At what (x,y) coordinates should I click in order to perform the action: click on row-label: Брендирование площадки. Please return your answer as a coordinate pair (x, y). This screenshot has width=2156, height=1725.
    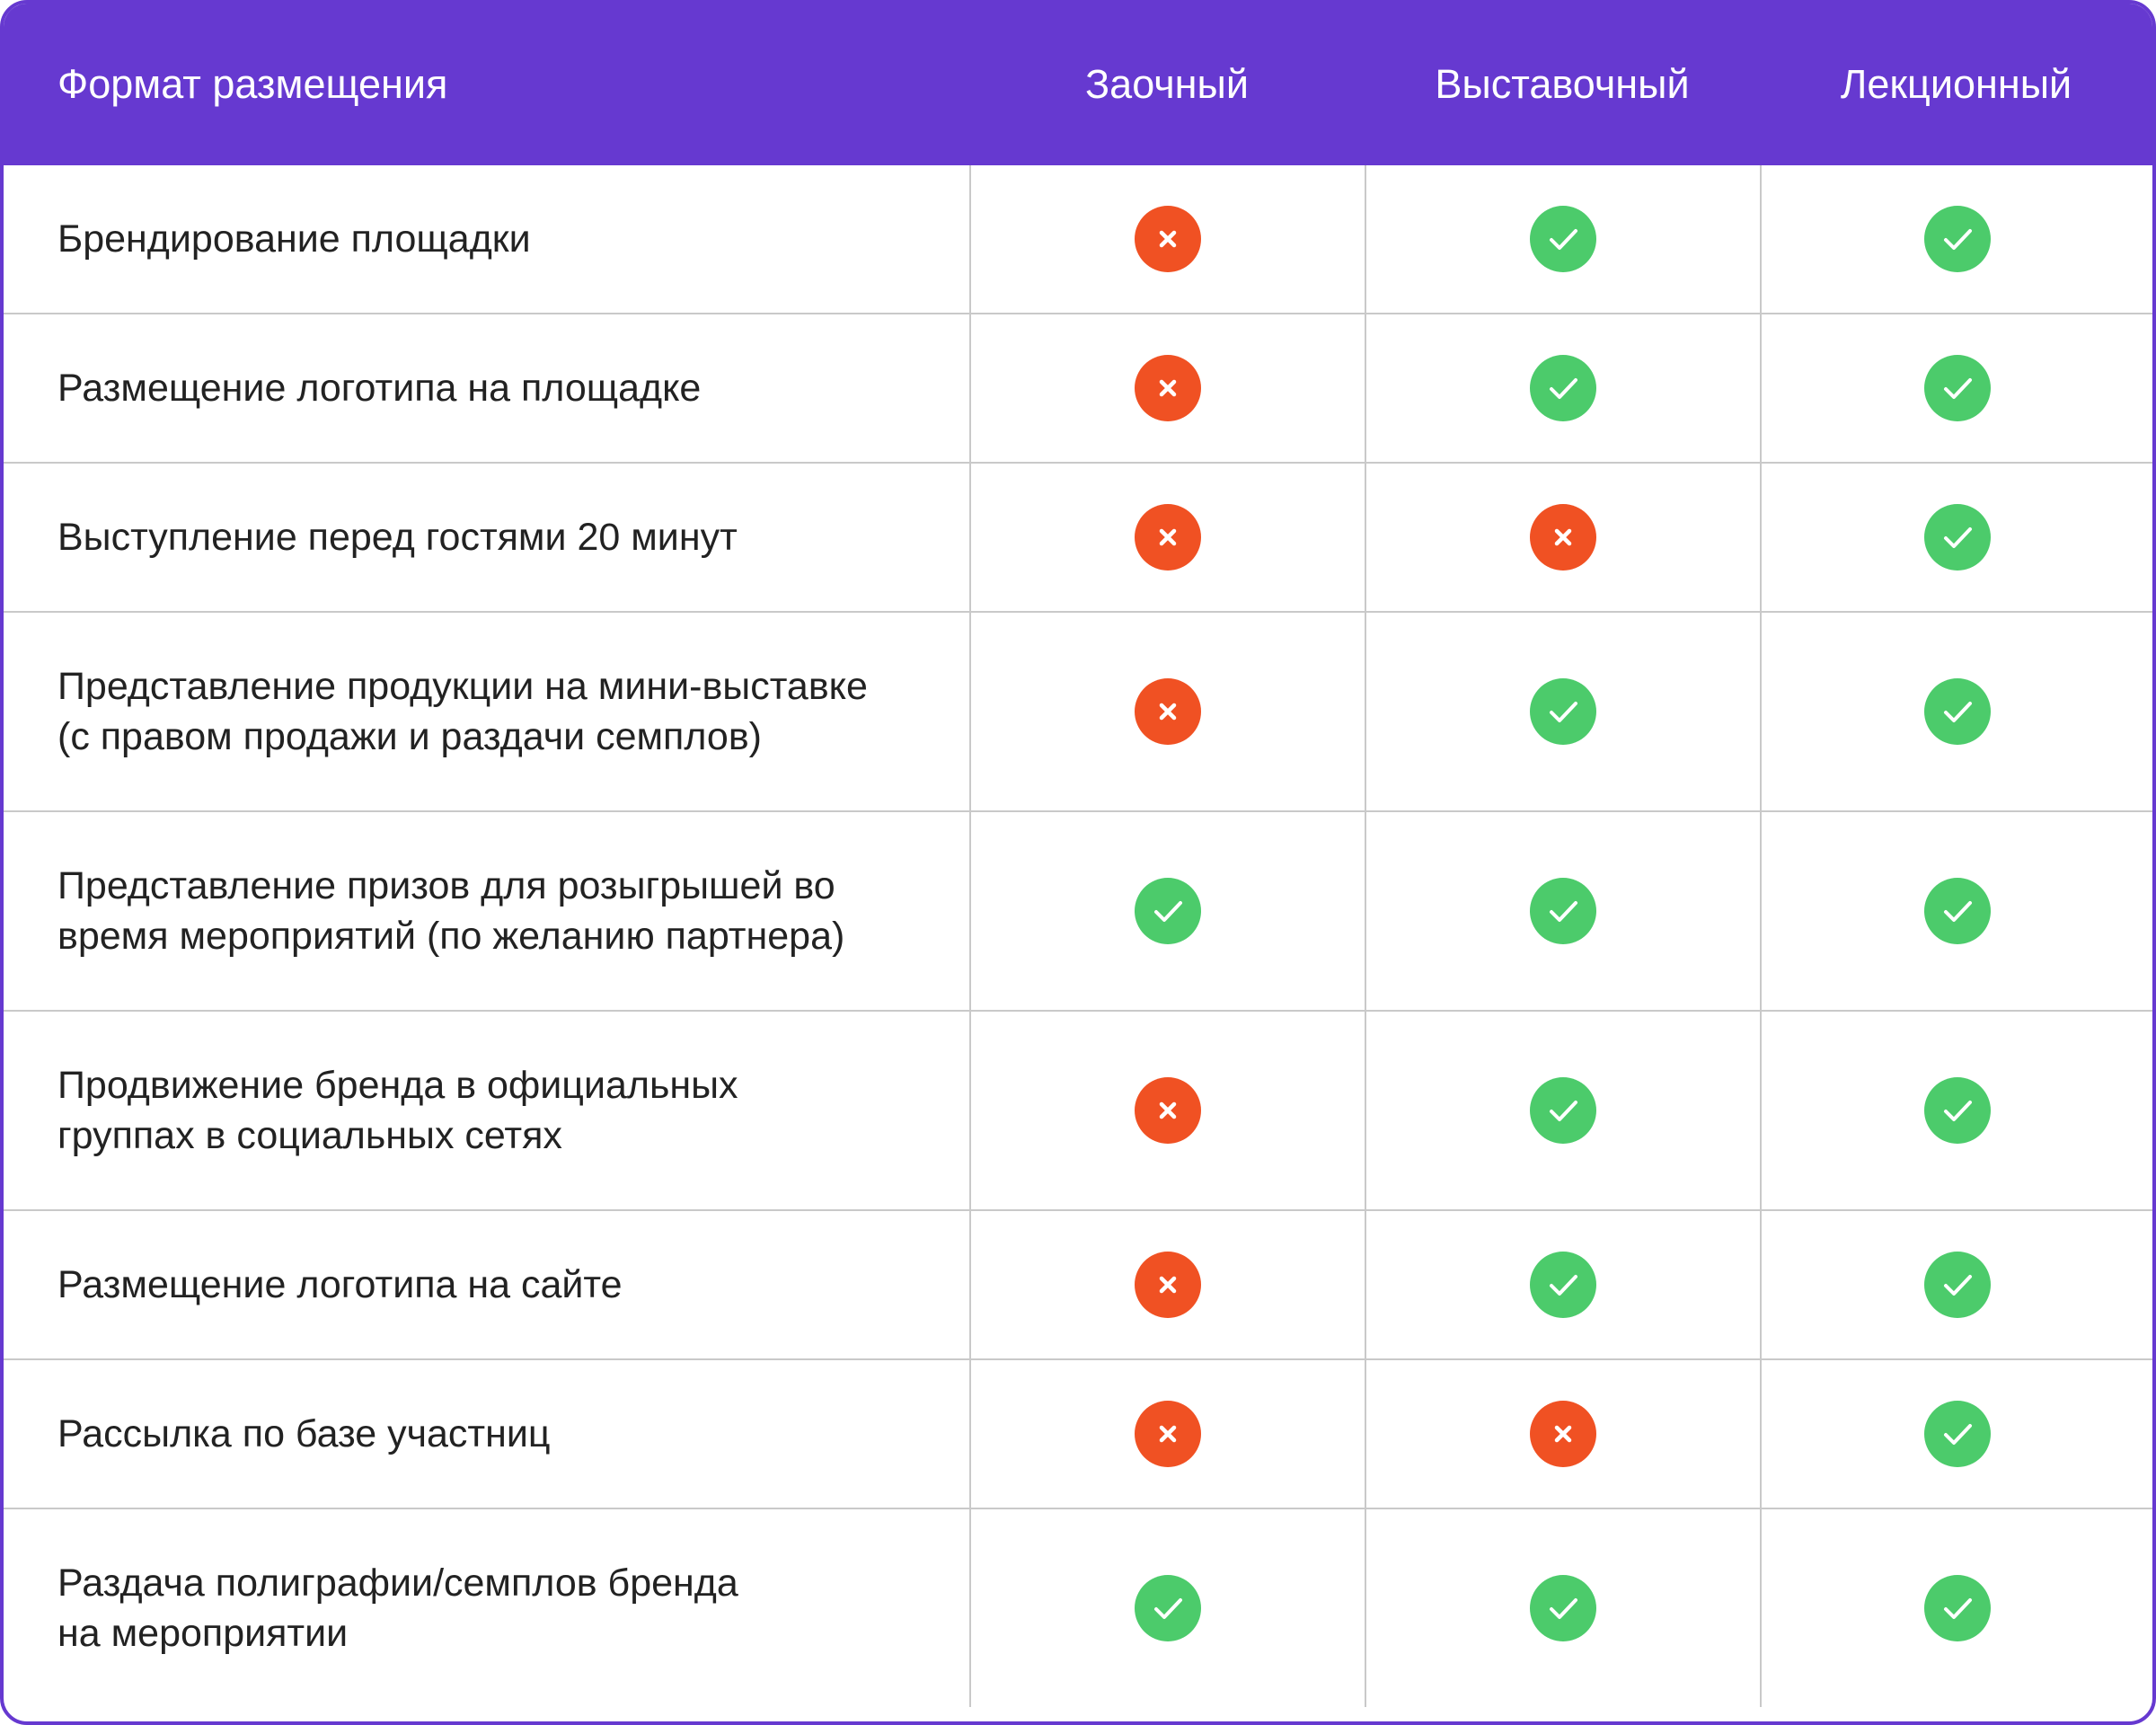
    Looking at the image, I should click on (294, 239).